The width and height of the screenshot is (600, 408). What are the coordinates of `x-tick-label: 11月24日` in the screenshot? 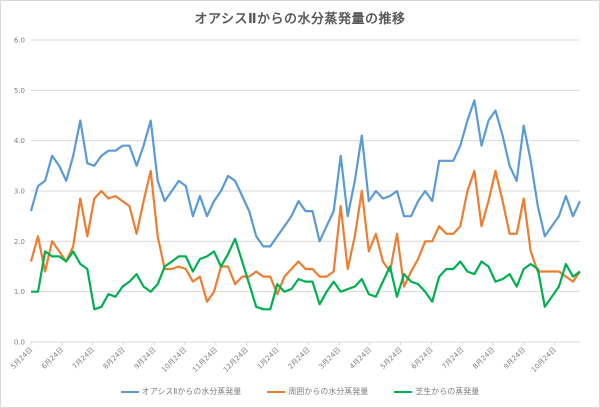 It's located at (205, 360).